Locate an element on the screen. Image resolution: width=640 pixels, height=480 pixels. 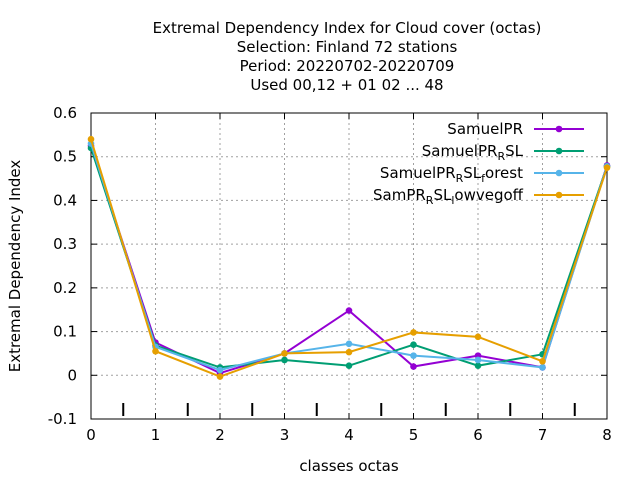
legend-entry: SamuelPRRSL is located at coordinates (503, 152).